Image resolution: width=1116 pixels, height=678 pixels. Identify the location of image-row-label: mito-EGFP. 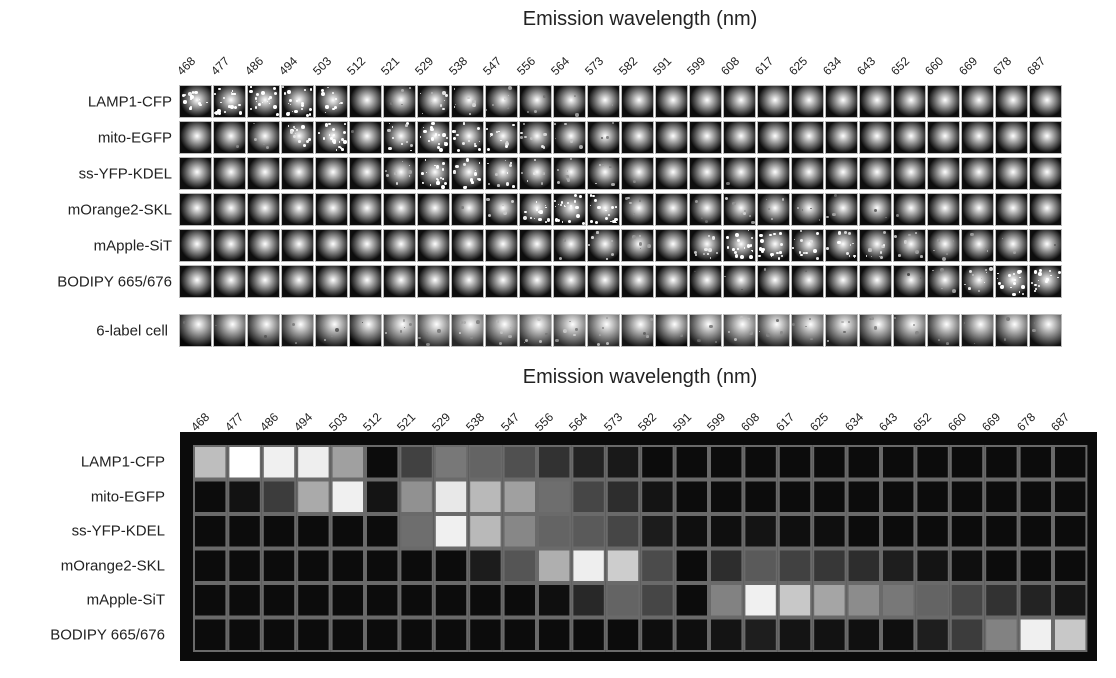
(134, 138).